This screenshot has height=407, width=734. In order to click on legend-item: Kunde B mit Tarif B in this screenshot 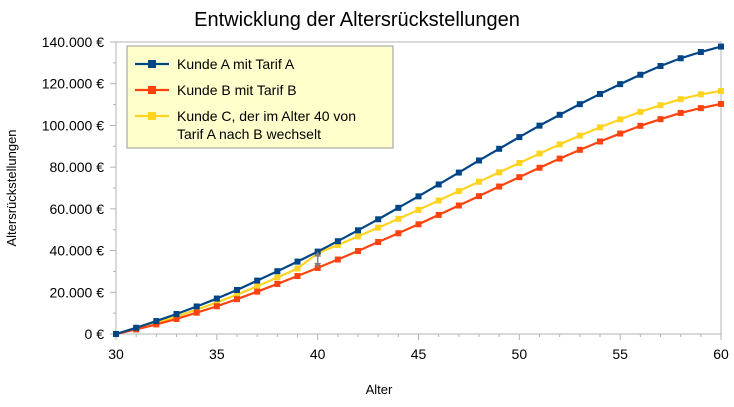, I will do `click(216, 90)`.